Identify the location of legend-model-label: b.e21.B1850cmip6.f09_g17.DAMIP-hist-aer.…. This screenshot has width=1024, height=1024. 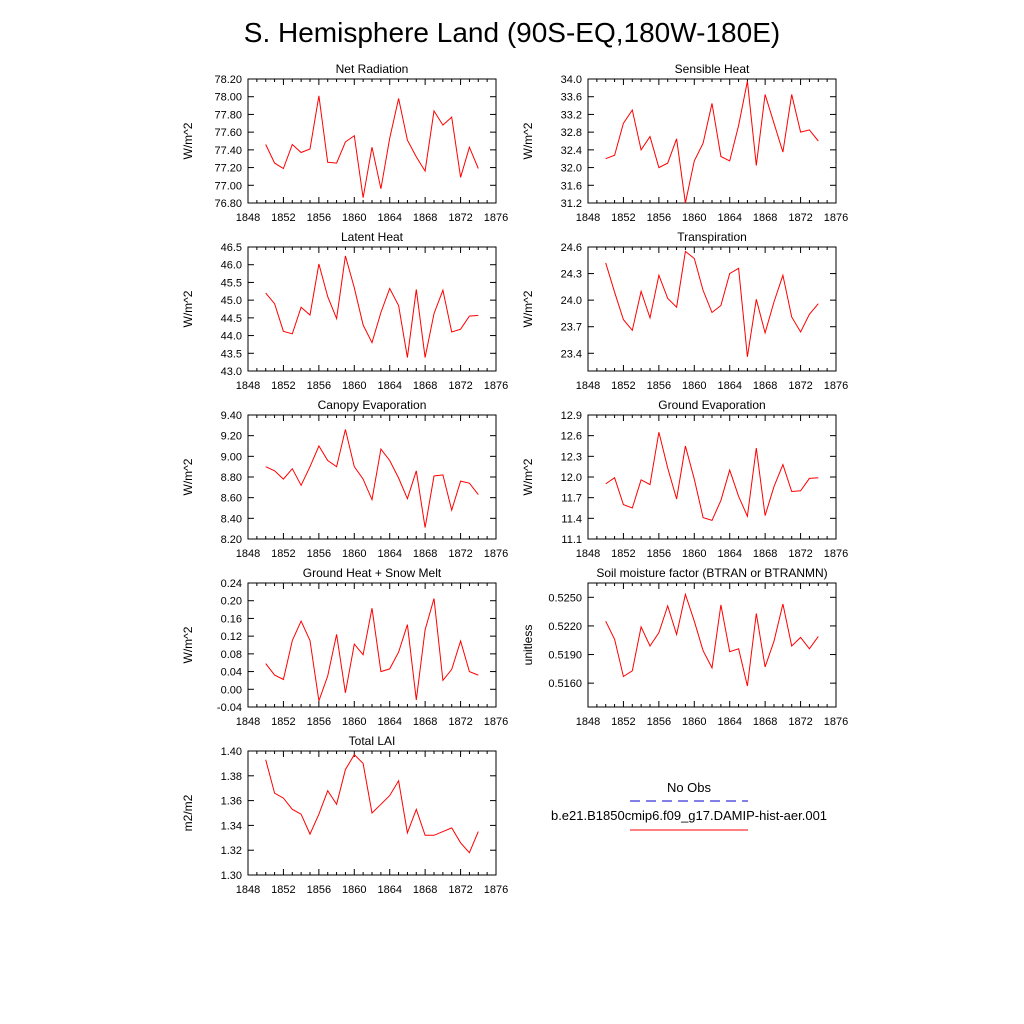
(689, 815).